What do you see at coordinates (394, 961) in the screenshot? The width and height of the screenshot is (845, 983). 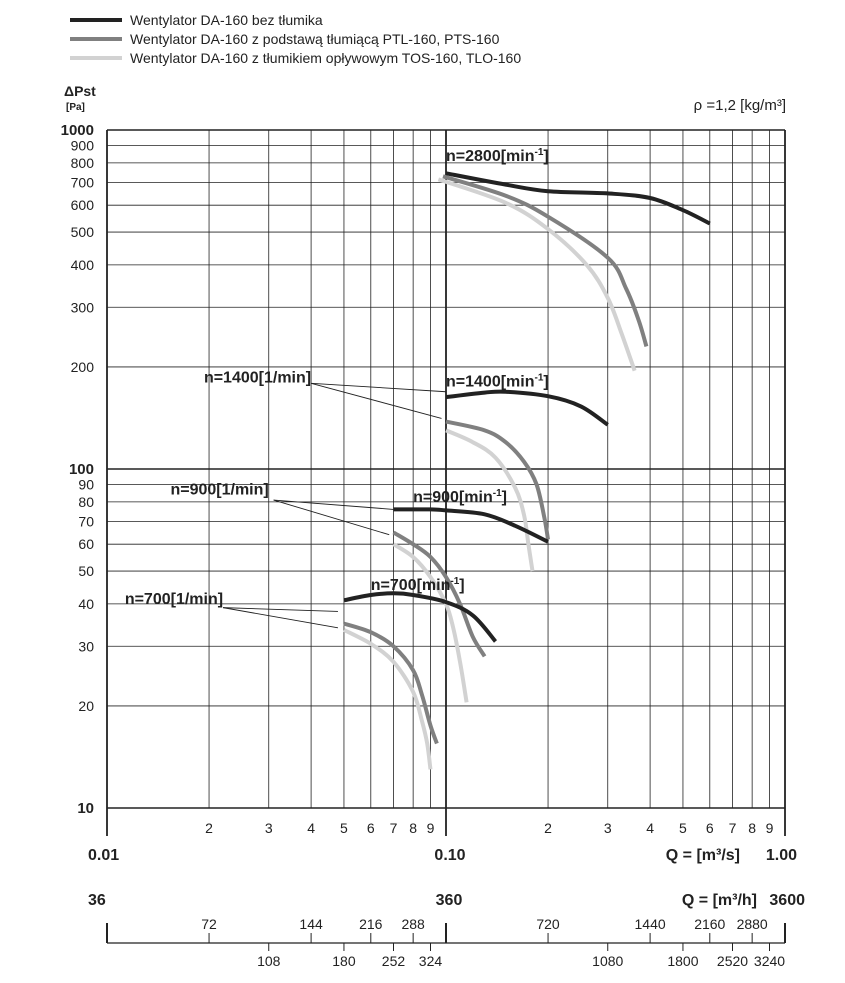 I see `secondary-tick-label: 252` at bounding box center [394, 961].